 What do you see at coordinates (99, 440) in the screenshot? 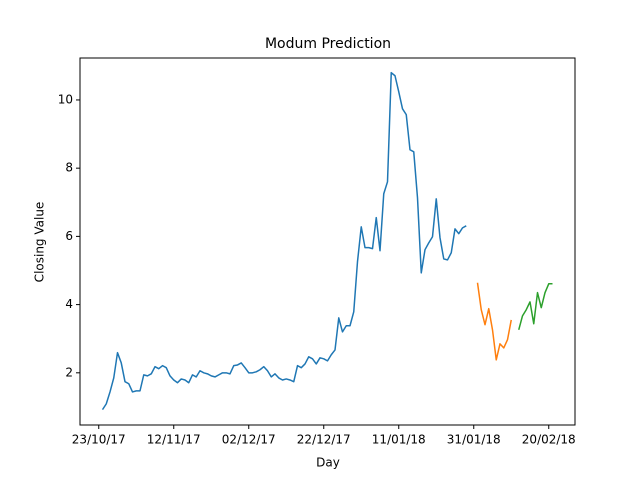
I see `x-tick-label: 23/10/17` at bounding box center [99, 440].